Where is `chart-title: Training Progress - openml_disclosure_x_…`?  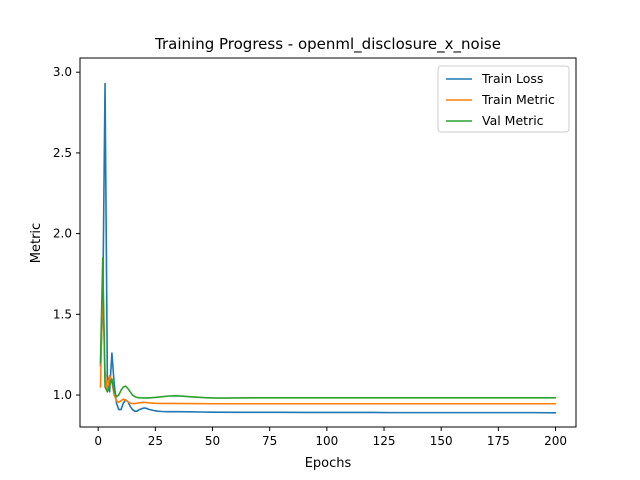 chart-title: Training Progress - openml_disclosure_x_… is located at coordinates (327, 44).